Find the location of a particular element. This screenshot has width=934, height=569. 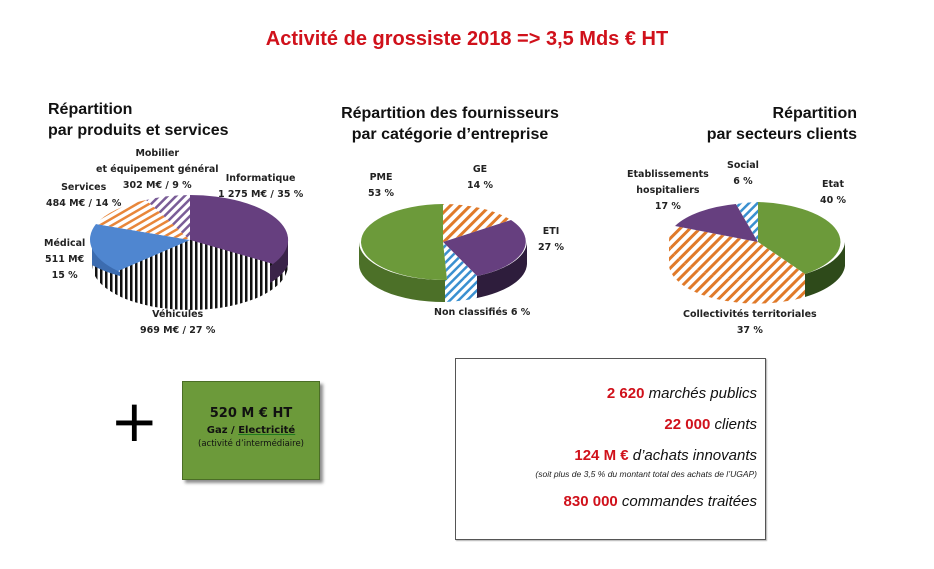

chart-3-title-line-2: par secteurs clients is located at coordinates (781, 134).